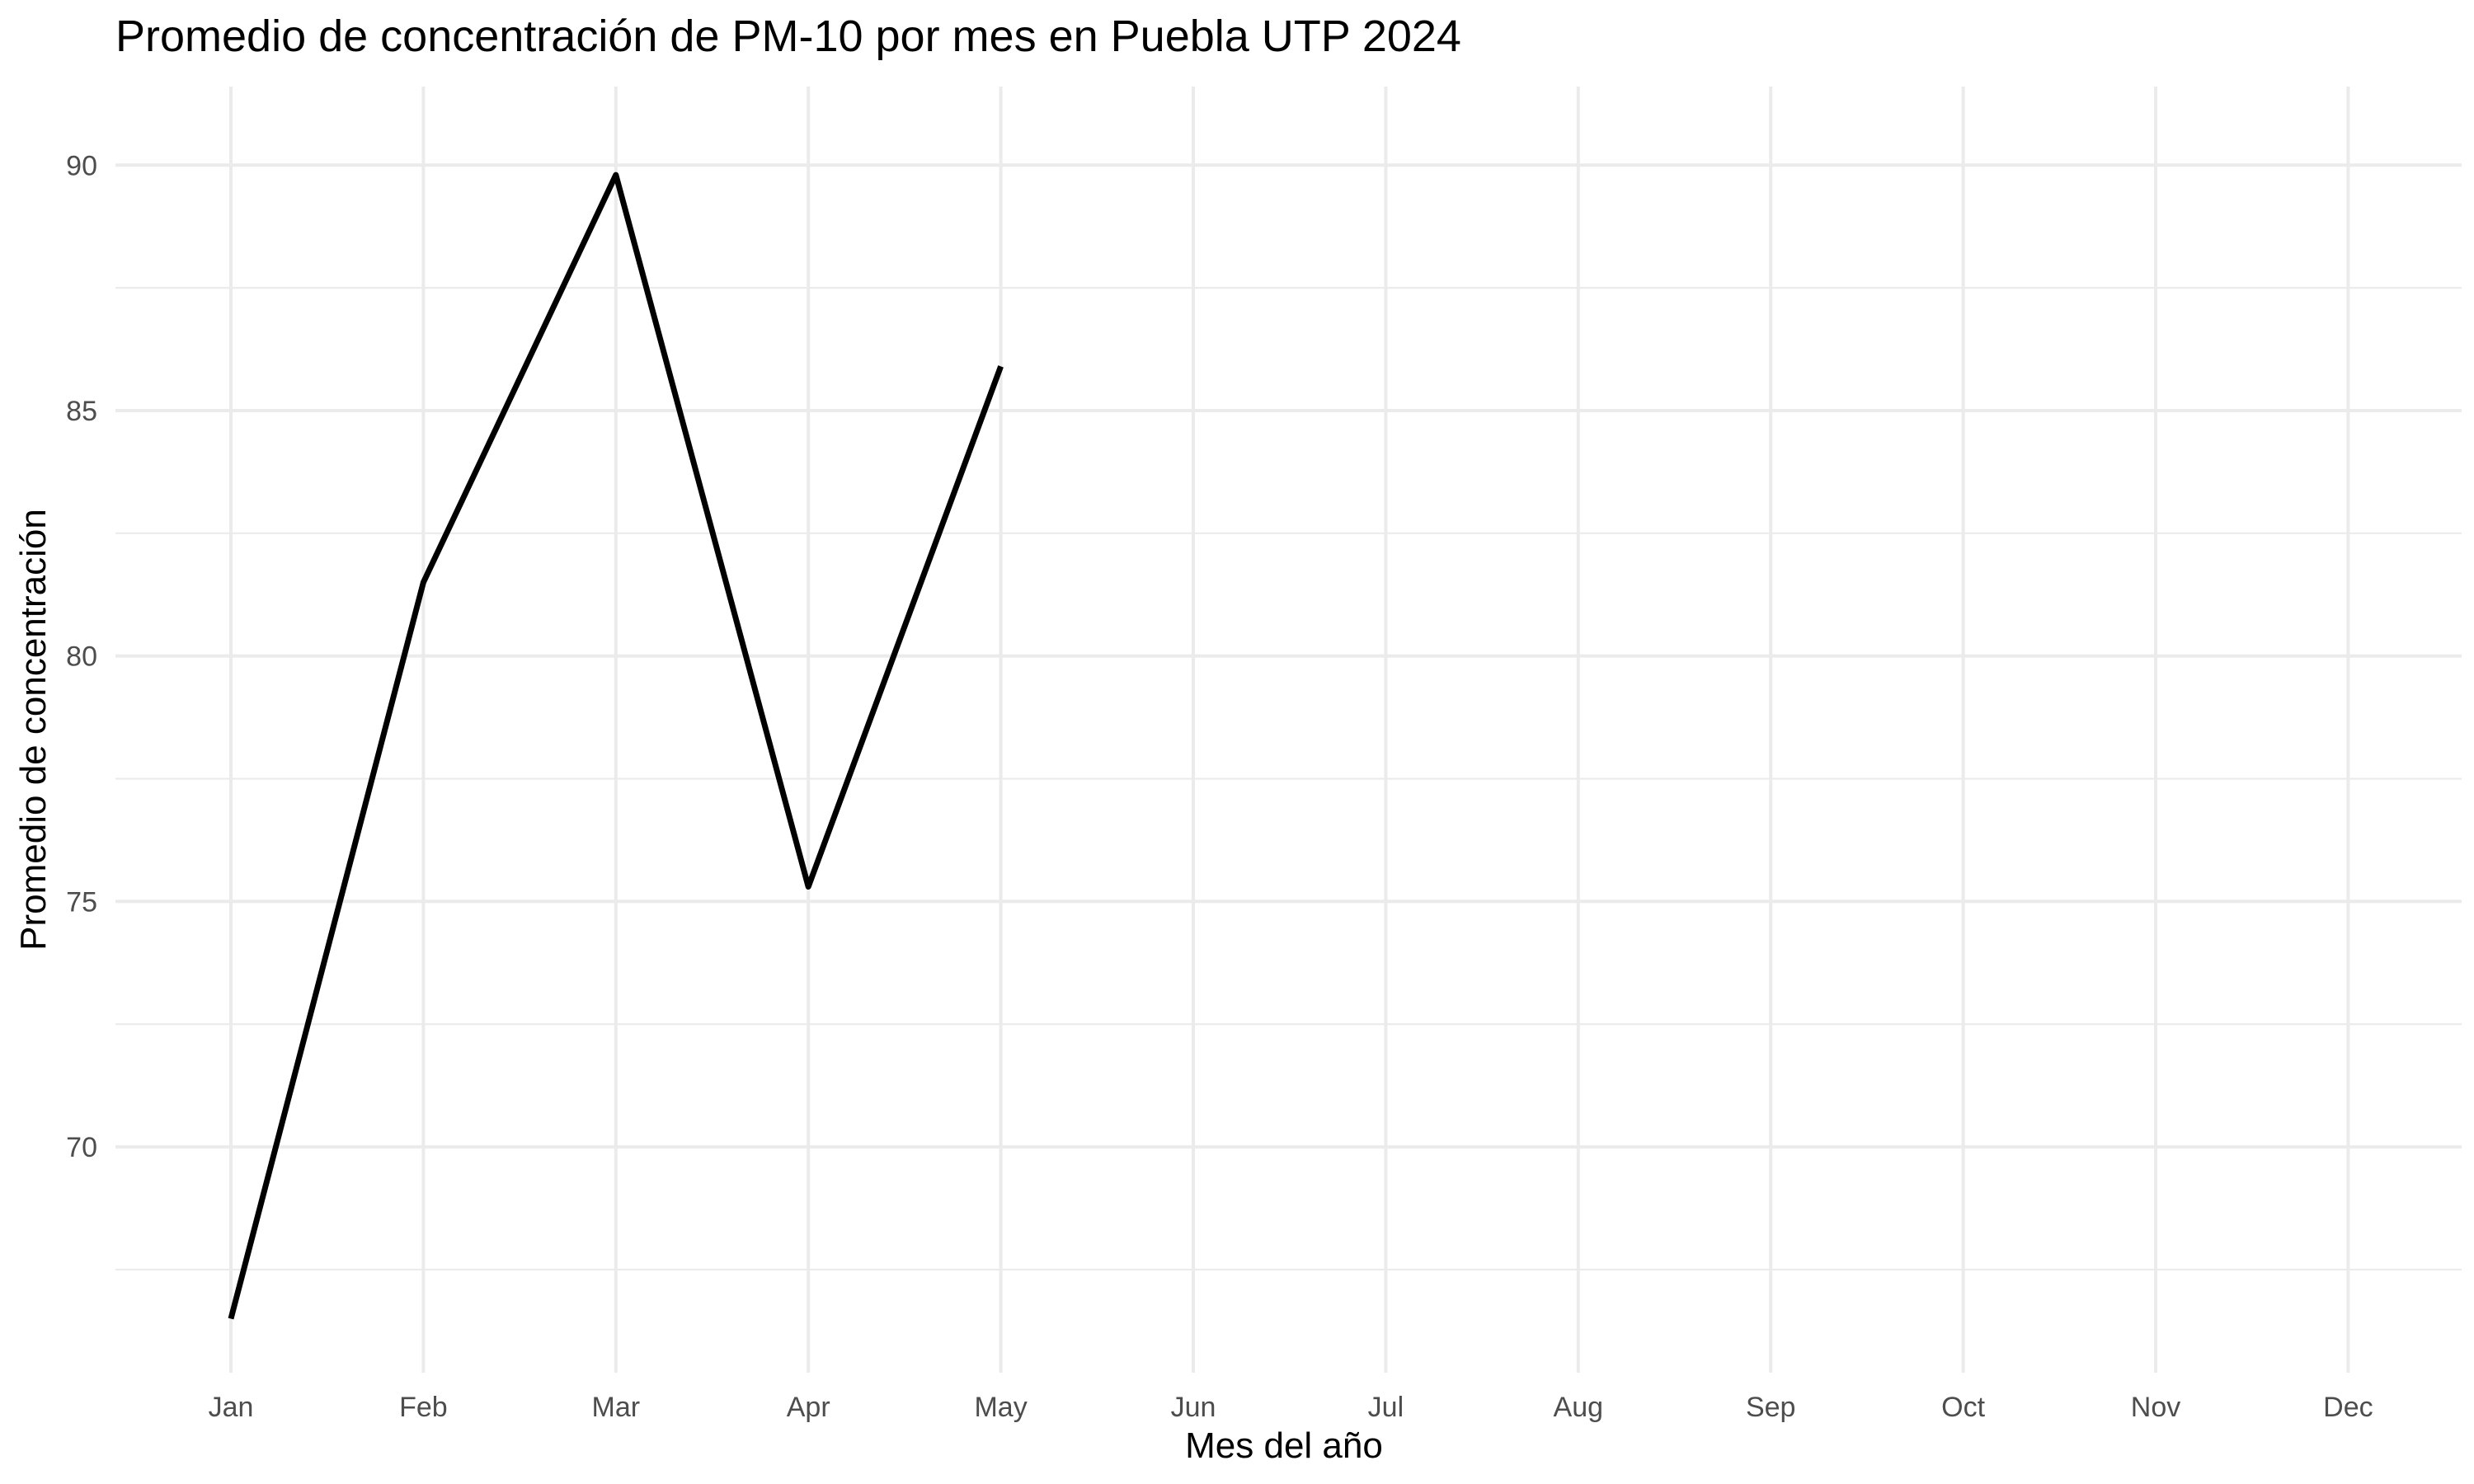 This screenshot has width=2474, height=1484. Describe the element at coordinates (1000, 1407) in the screenshot. I see `x-tick-label: May` at that location.